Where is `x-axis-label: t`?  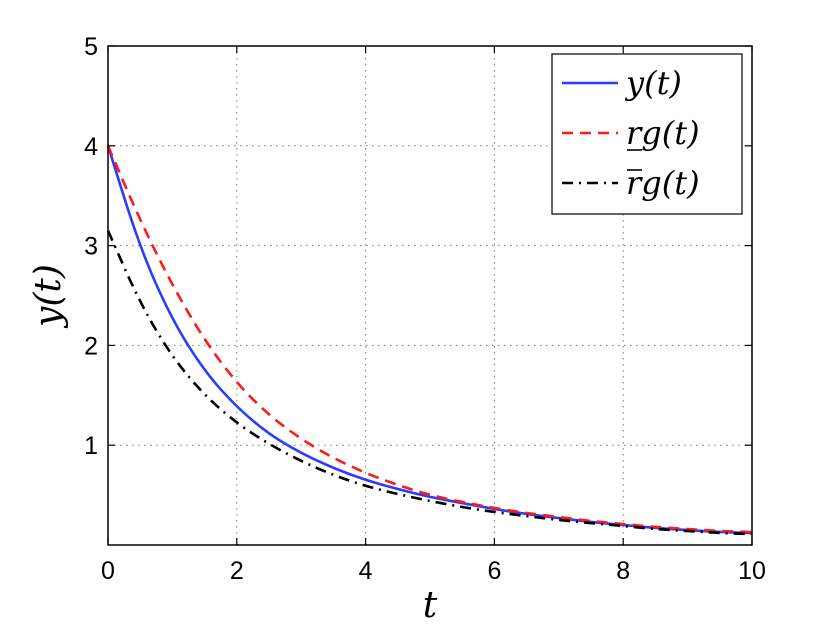
x-axis-label: t is located at coordinates (430, 605).